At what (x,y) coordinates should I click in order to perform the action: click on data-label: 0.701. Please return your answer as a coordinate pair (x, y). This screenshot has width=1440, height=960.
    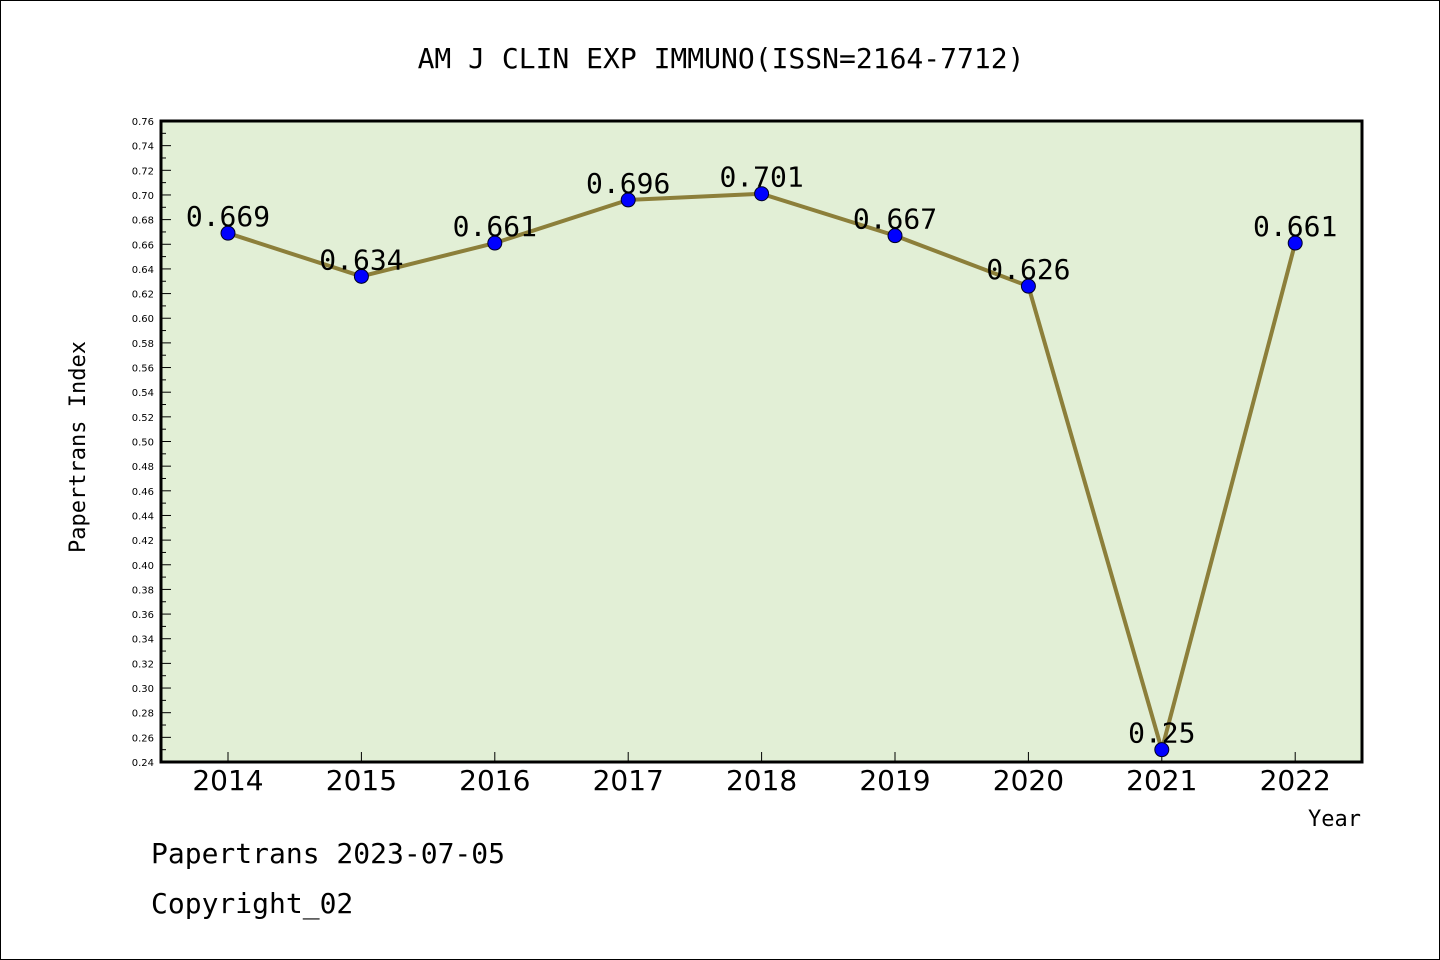
    Looking at the image, I should click on (761, 177).